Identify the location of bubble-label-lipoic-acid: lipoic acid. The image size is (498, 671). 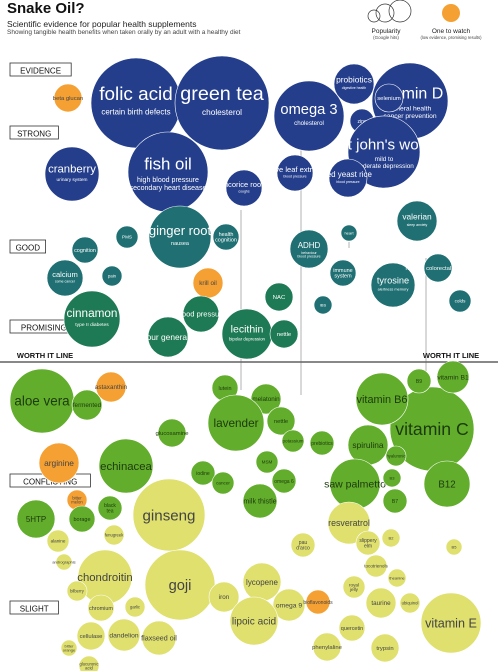
(254, 622).